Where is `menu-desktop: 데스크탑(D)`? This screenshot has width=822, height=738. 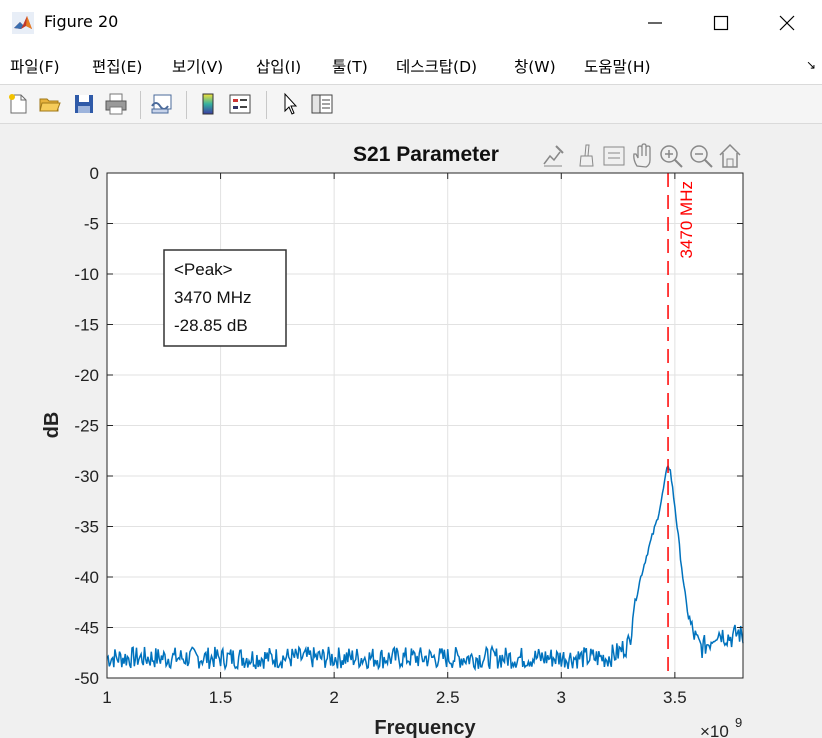
menu-desktop: 데스크탑(D) is located at coordinates (437, 67).